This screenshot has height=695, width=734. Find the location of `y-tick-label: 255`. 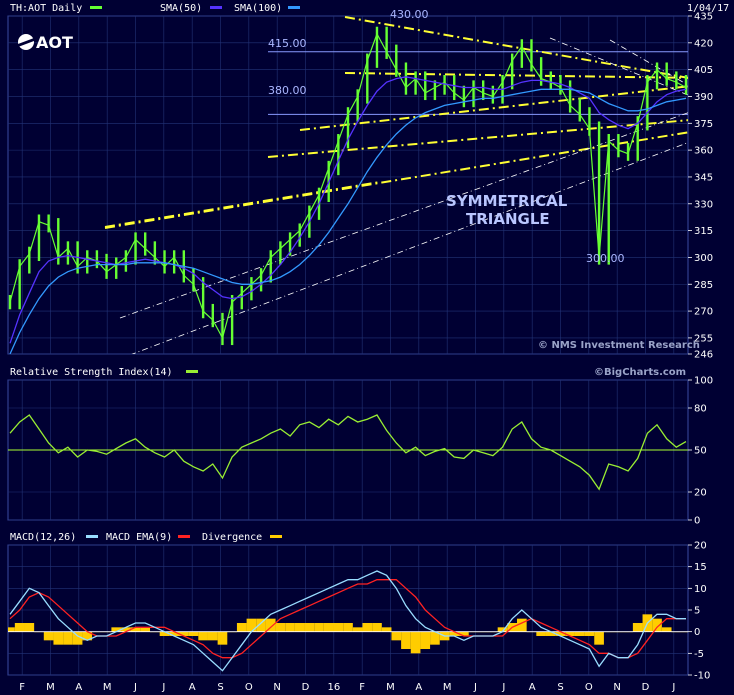

y-tick-label: 255 is located at coordinates (703, 338).